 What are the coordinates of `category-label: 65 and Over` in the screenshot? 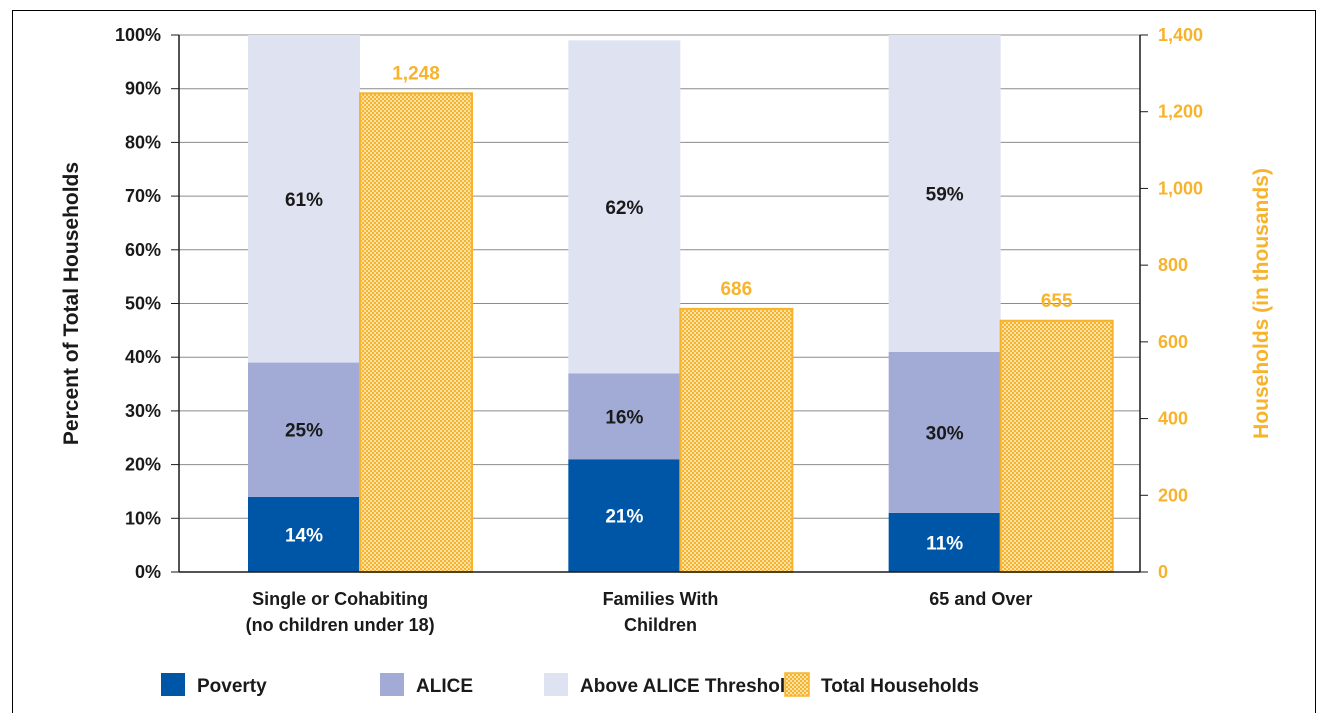 It's located at (980, 599).